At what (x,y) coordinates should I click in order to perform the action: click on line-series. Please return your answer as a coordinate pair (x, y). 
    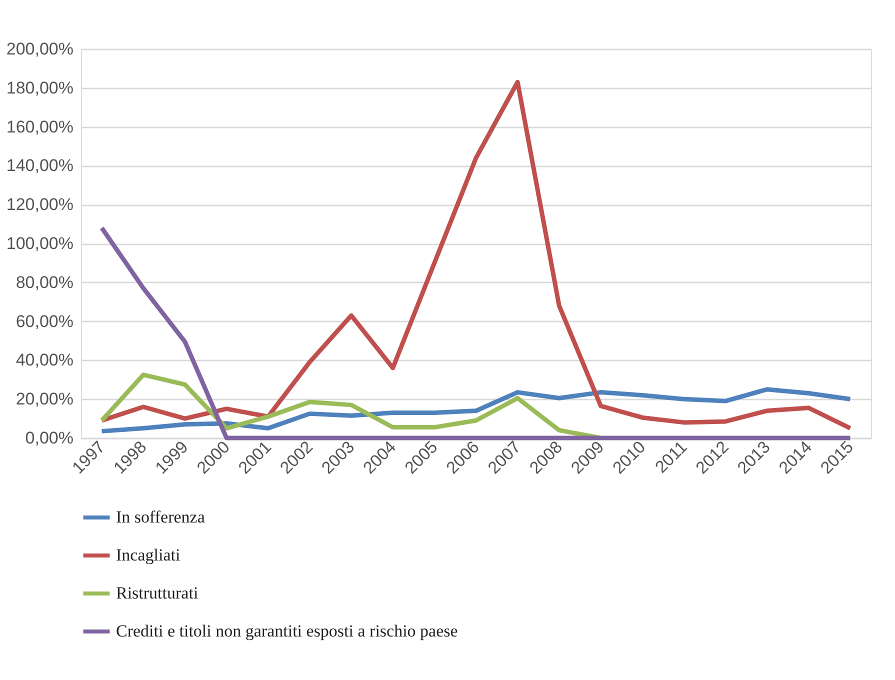
    Looking at the image, I should click on (476, 410).